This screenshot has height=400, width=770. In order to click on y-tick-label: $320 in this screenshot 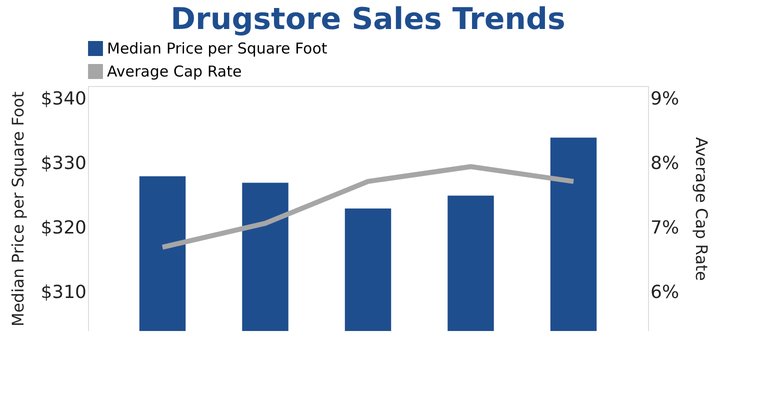, I will do `click(63, 227)`.